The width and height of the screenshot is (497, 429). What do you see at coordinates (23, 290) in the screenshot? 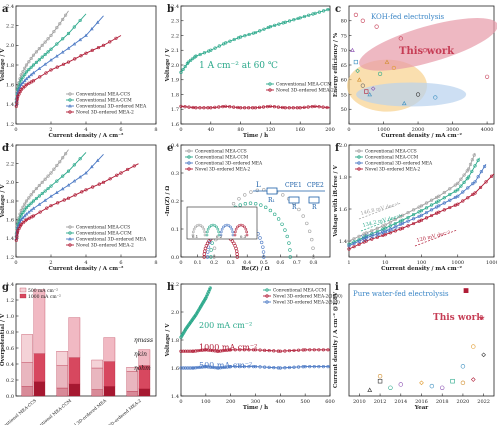
I see `legend-swatch` at bounding box center [23, 290].